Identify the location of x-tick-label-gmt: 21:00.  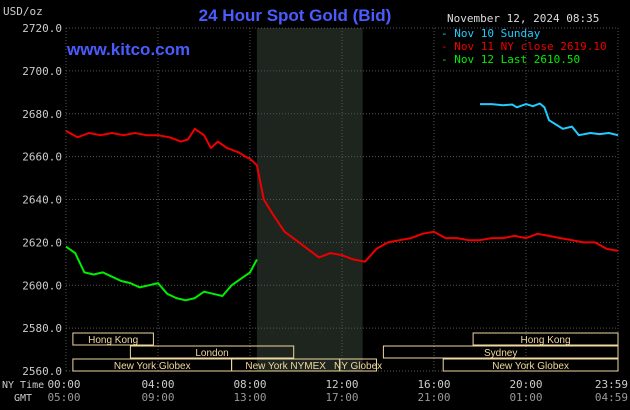
(433, 397).